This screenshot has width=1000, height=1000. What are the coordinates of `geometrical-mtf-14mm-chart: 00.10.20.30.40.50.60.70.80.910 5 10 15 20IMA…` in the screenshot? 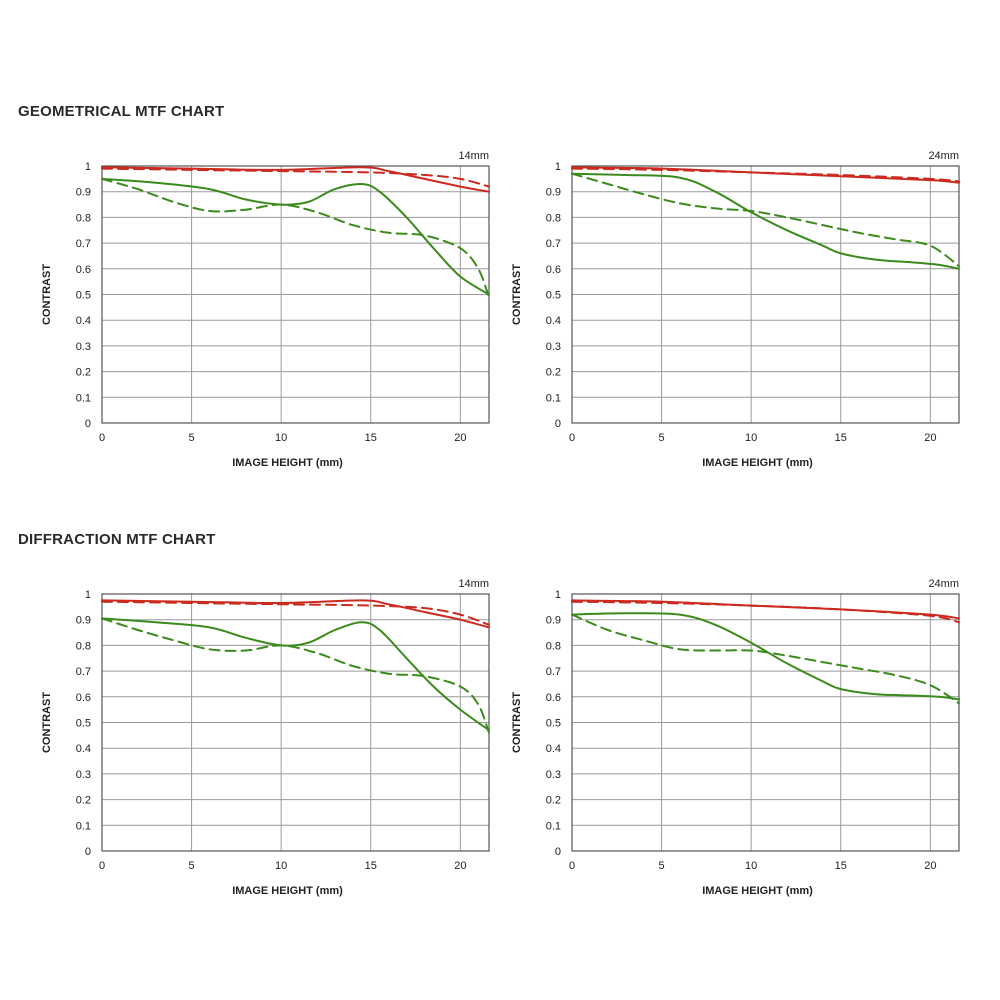 It's located at (265, 309).